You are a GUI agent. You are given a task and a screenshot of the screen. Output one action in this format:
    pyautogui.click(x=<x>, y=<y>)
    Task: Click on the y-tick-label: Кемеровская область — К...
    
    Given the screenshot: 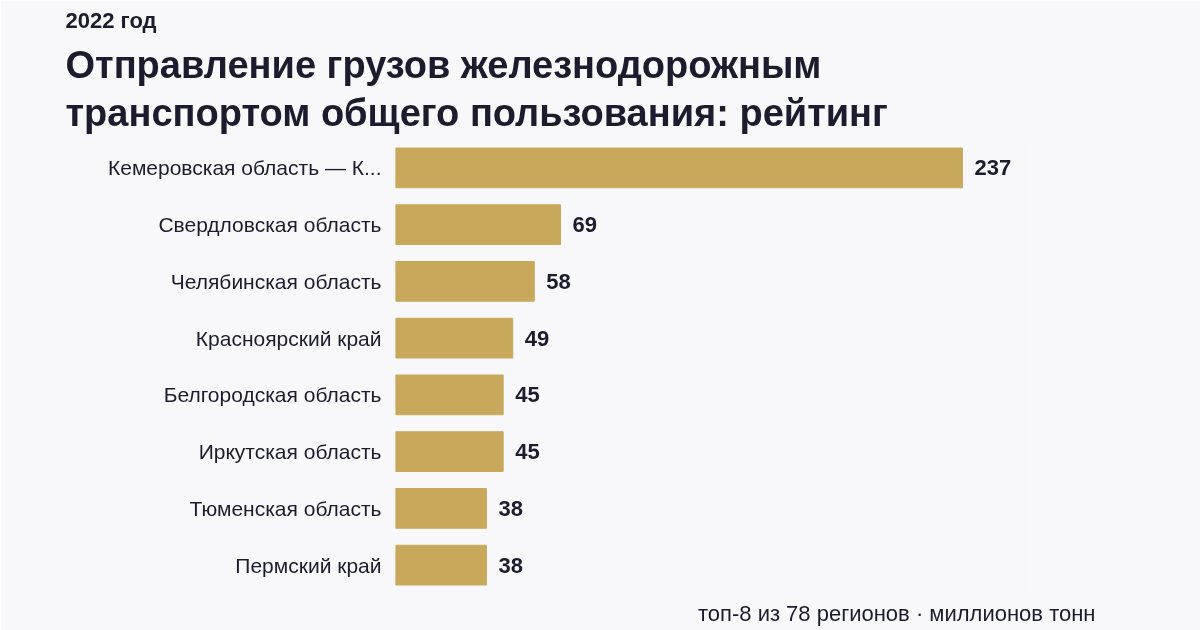 What is the action you would take?
    pyautogui.click(x=245, y=168)
    